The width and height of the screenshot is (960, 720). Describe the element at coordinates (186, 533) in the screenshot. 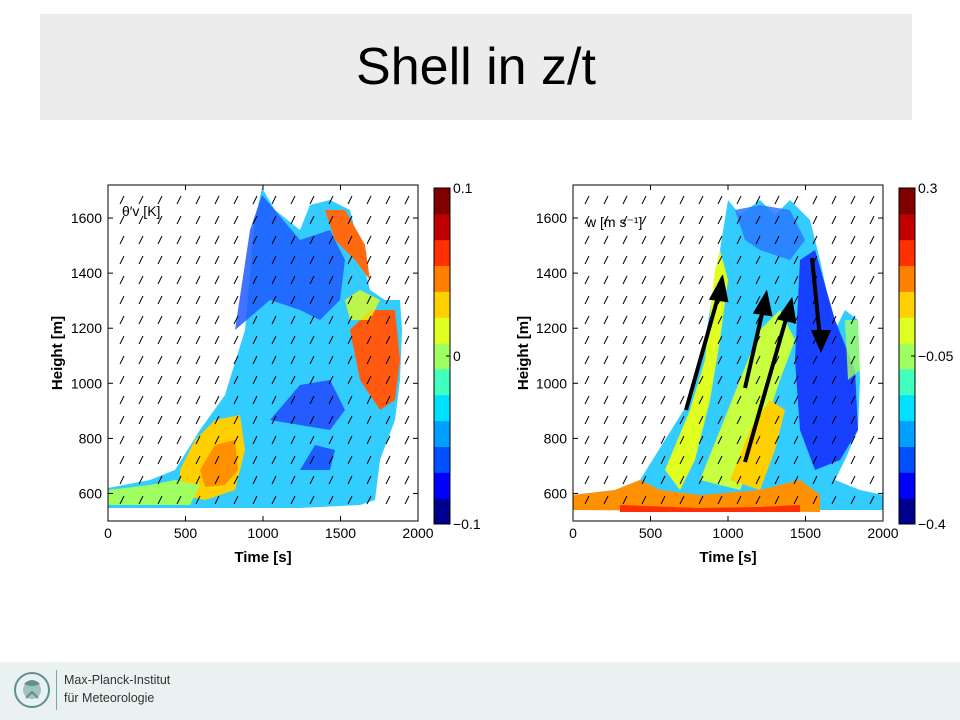

I see `left-xtick-label: 500` at that location.